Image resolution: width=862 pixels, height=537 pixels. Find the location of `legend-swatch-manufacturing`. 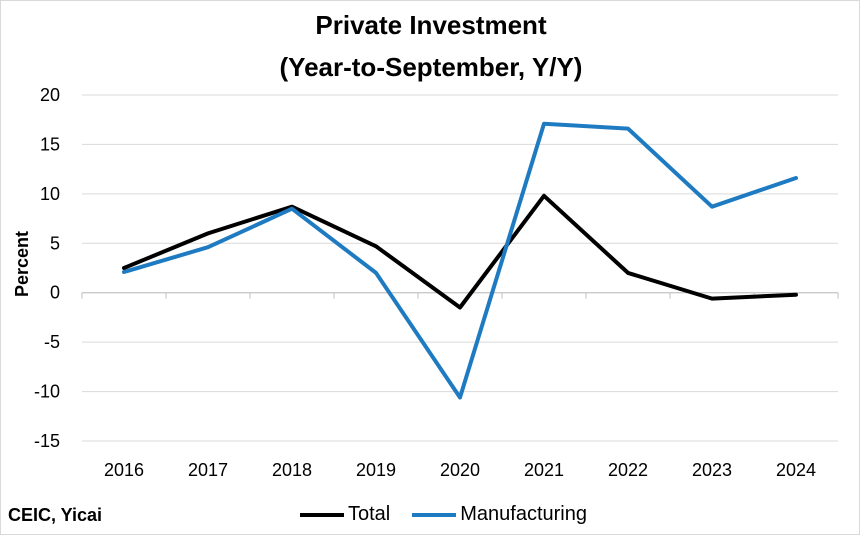

legend-swatch-manufacturing is located at coordinates (434, 514).